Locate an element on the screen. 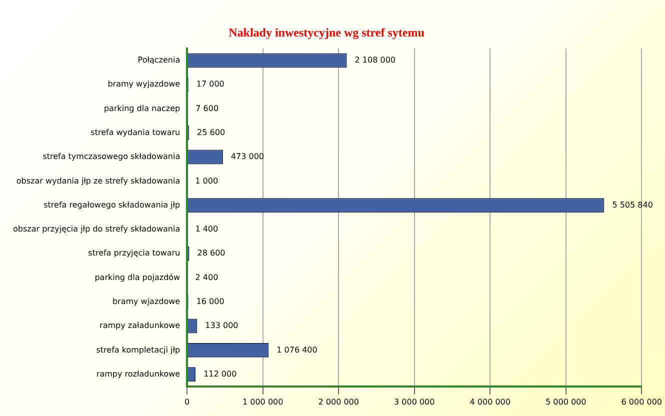 This screenshot has height=416, width=665. data-label: 17 000 is located at coordinates (210, 84).